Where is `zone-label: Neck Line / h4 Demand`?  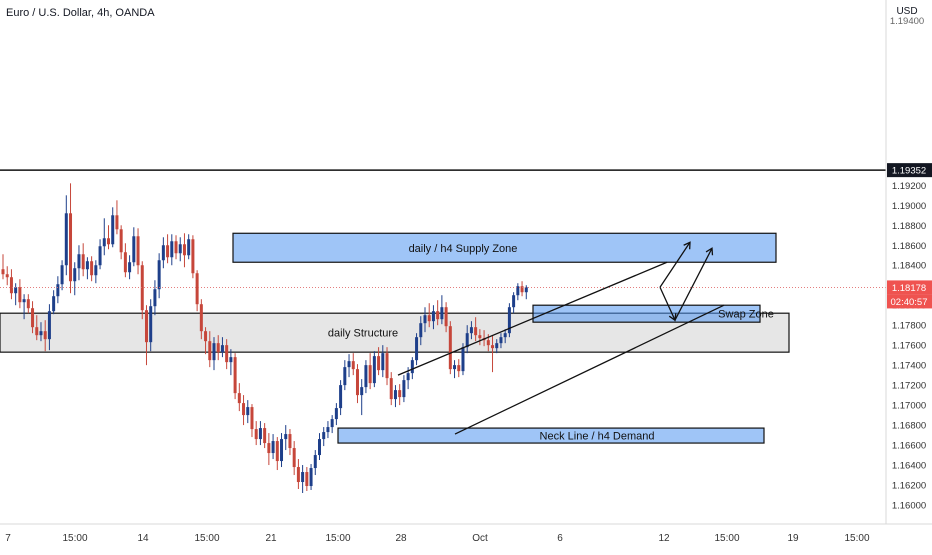 zone-label: Neck Line / h4 Demand is located at coordinates (597, 437).